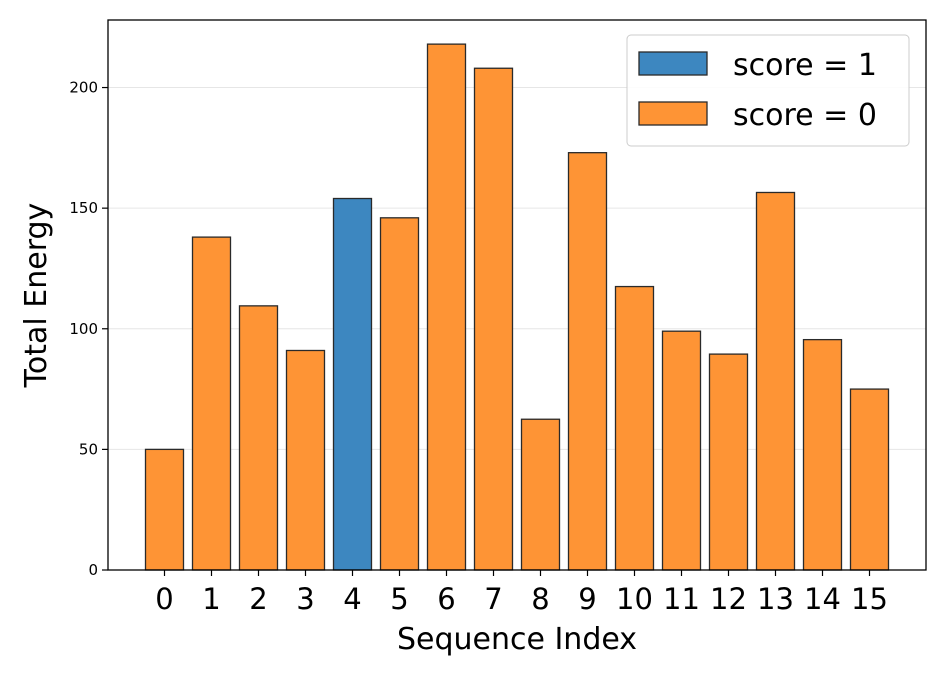  I want to click on legend-label-score-1: score = 1, so click(805, 65).